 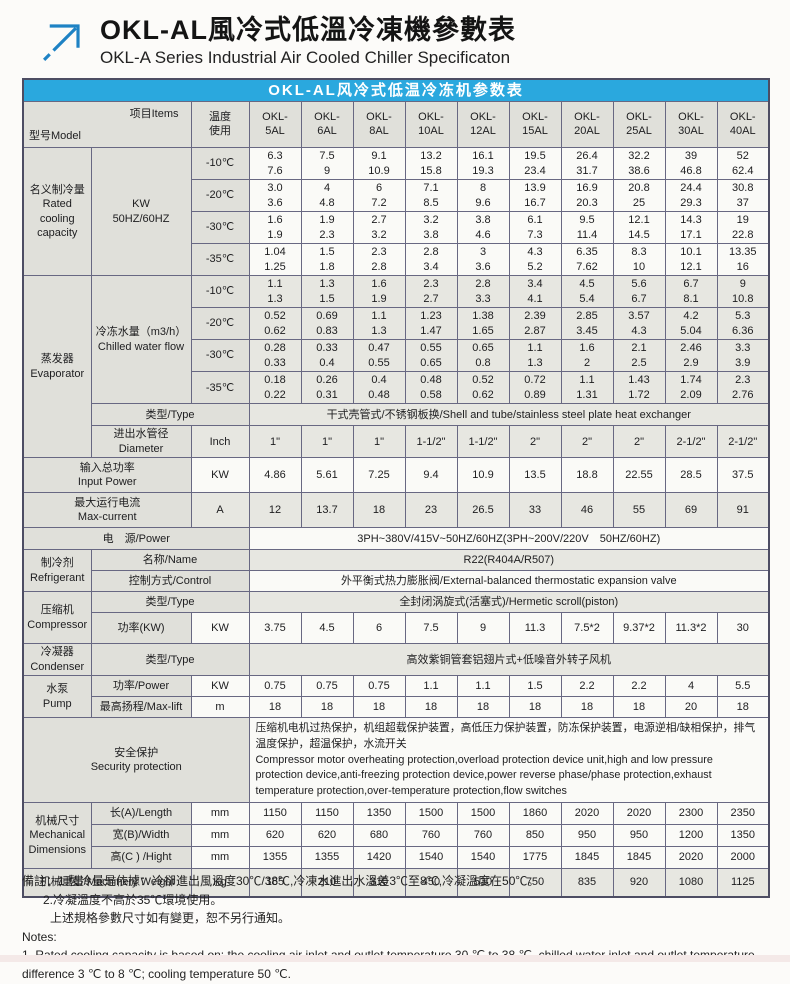 I want to click on value-cell: 20, so click(x=691, y=707).